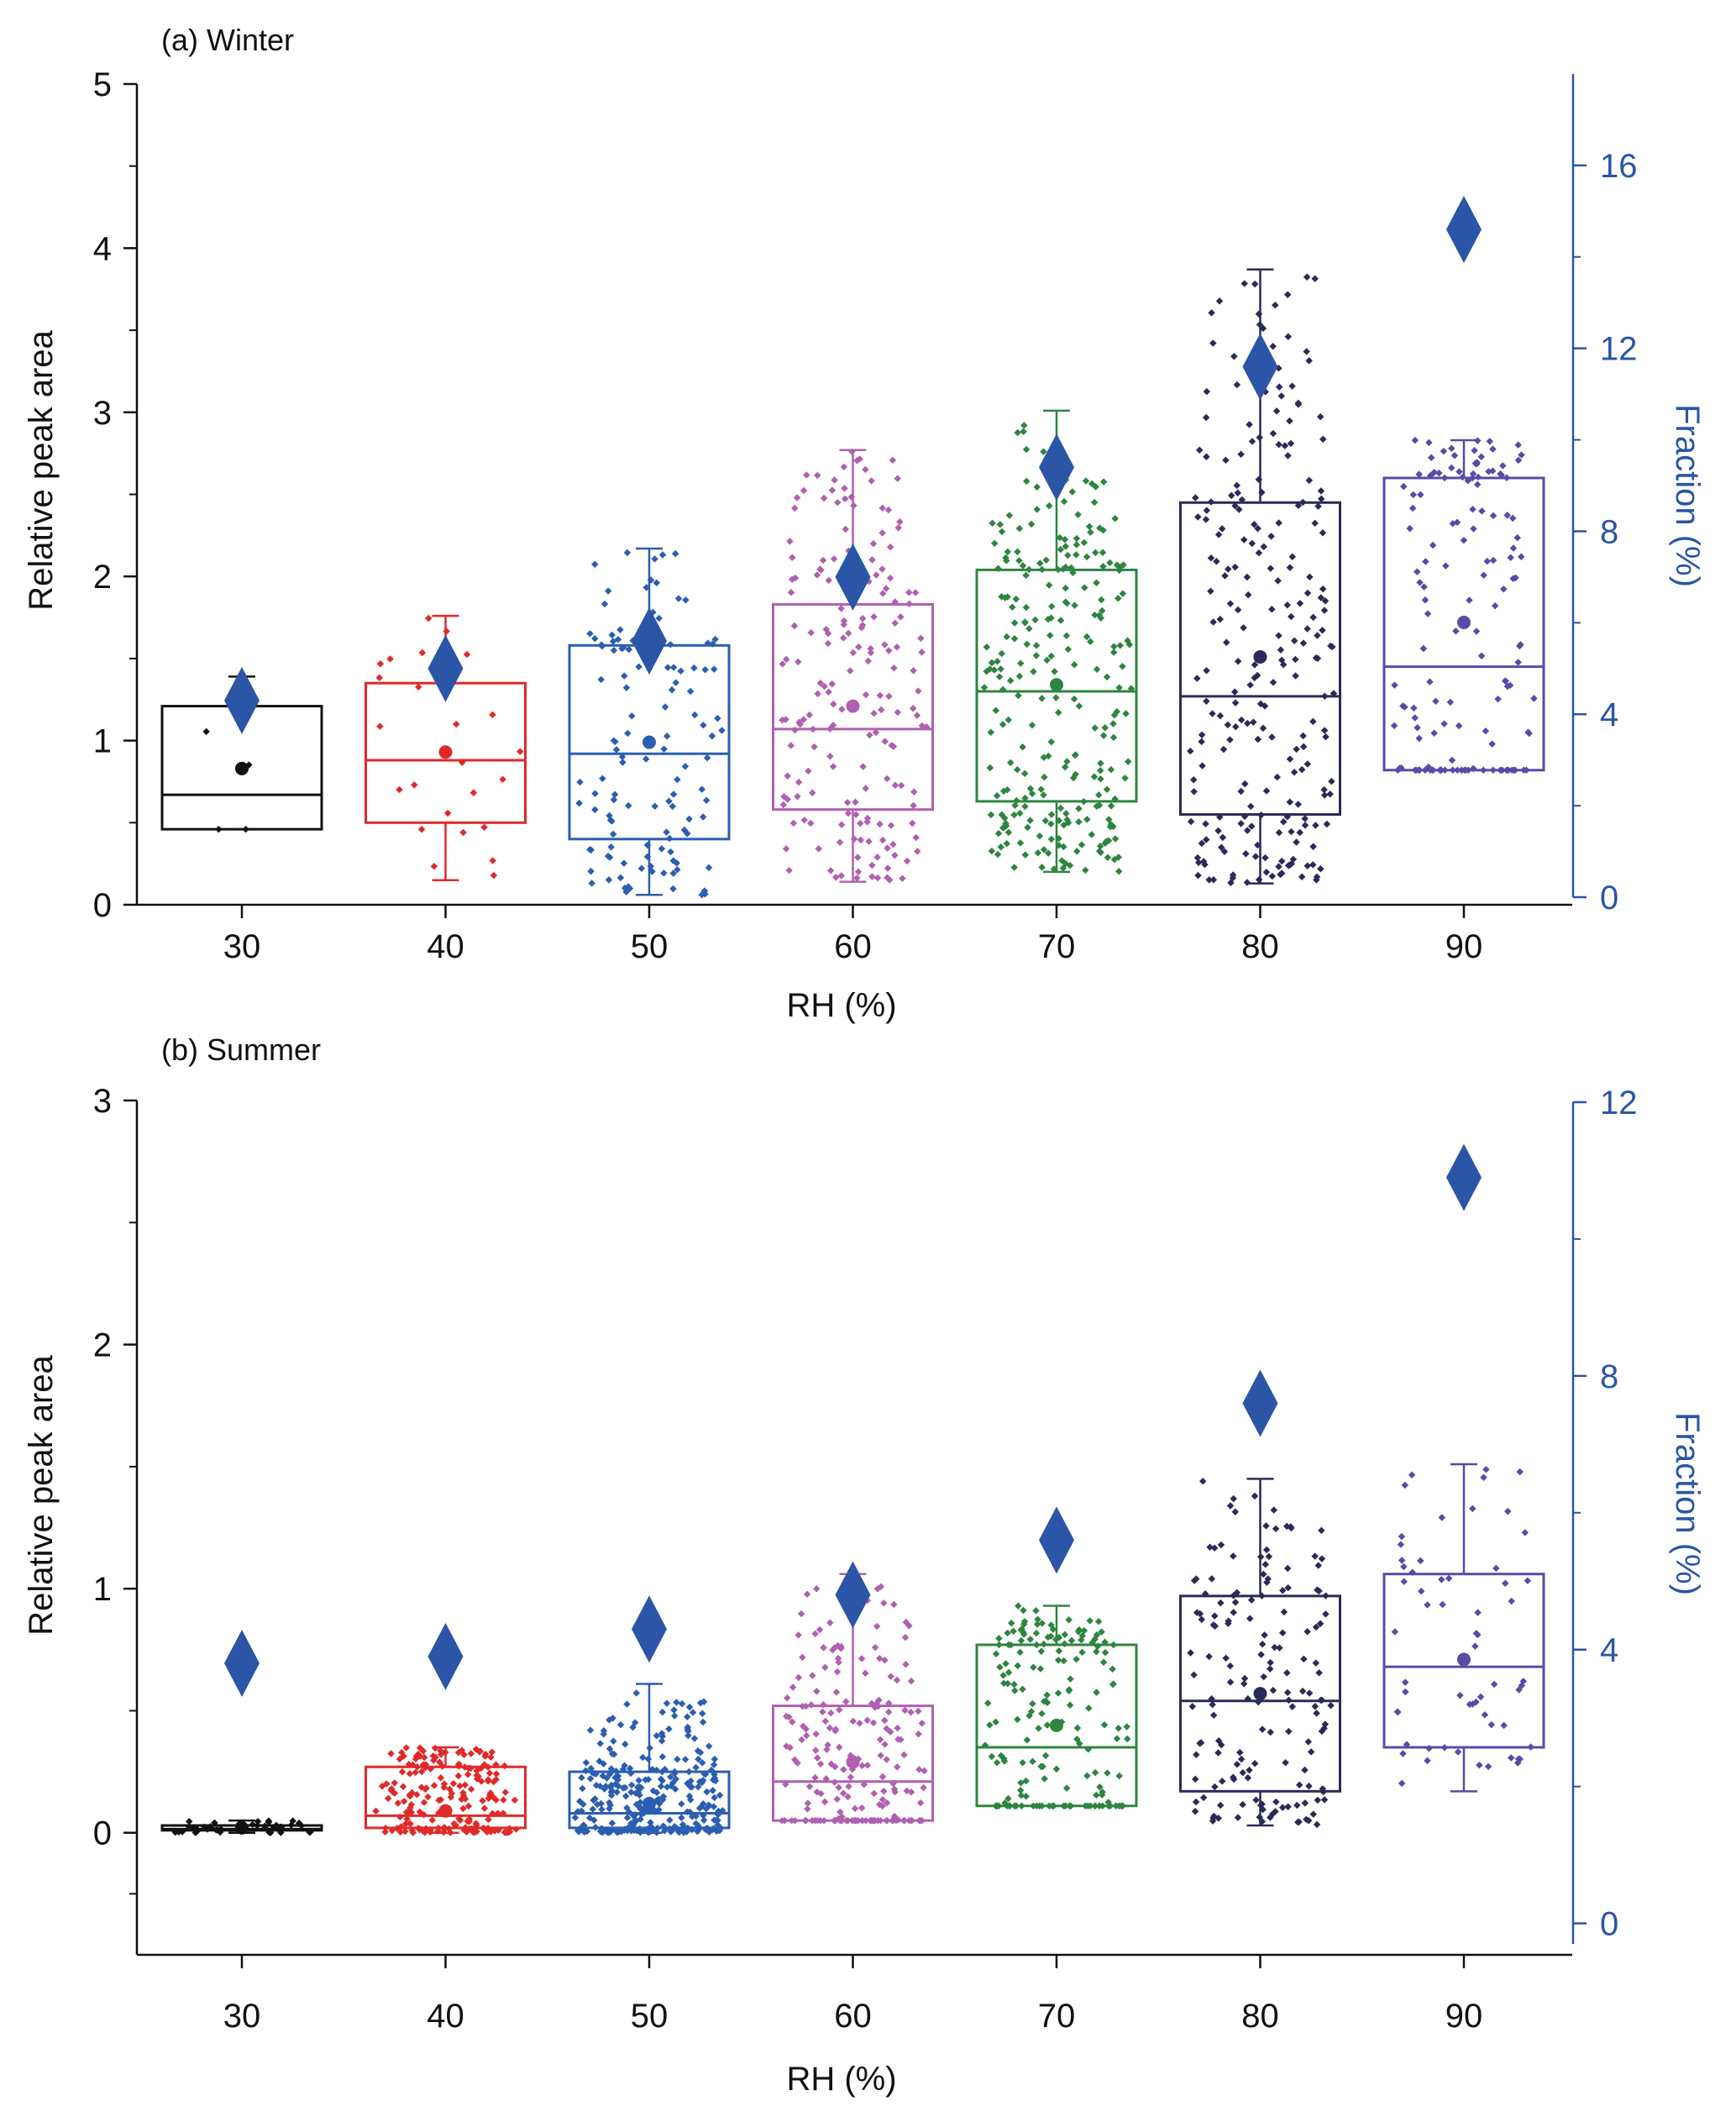 The width and height of the screenshot is (1736, 2122). I want to click on y2-tick-label: 0, so click(1609, 1924).